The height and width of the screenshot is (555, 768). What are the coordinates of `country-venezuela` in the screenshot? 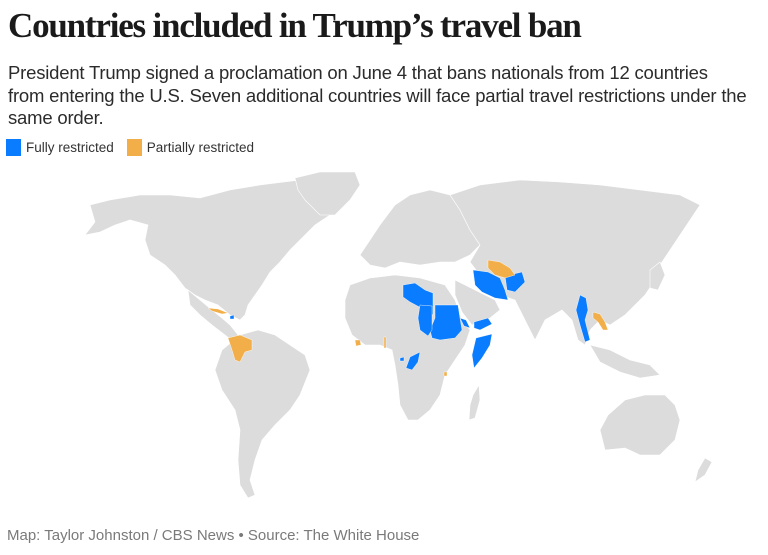 It's located at (240, 348).